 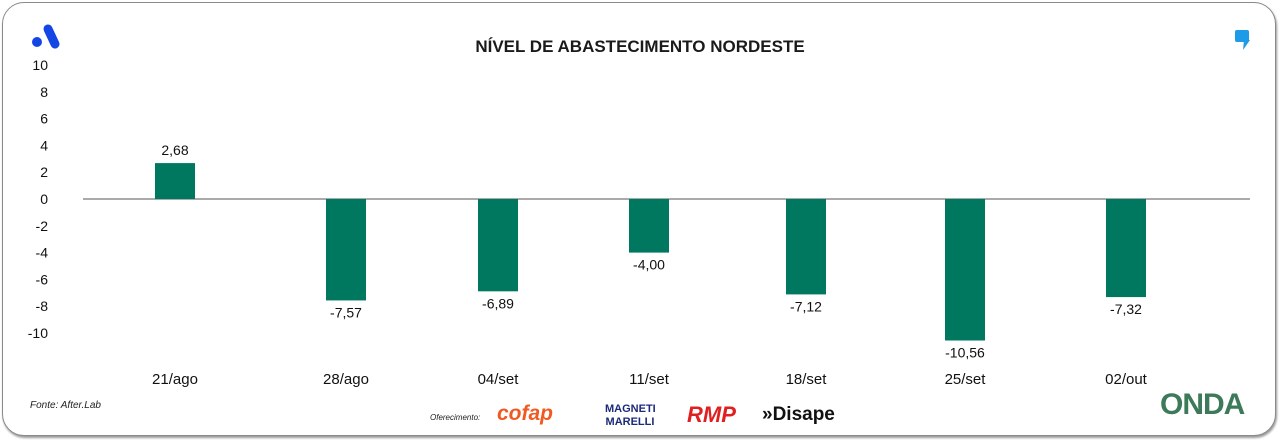 I want to click on x-tick-label: 04/set, so click(x=499, y=379).